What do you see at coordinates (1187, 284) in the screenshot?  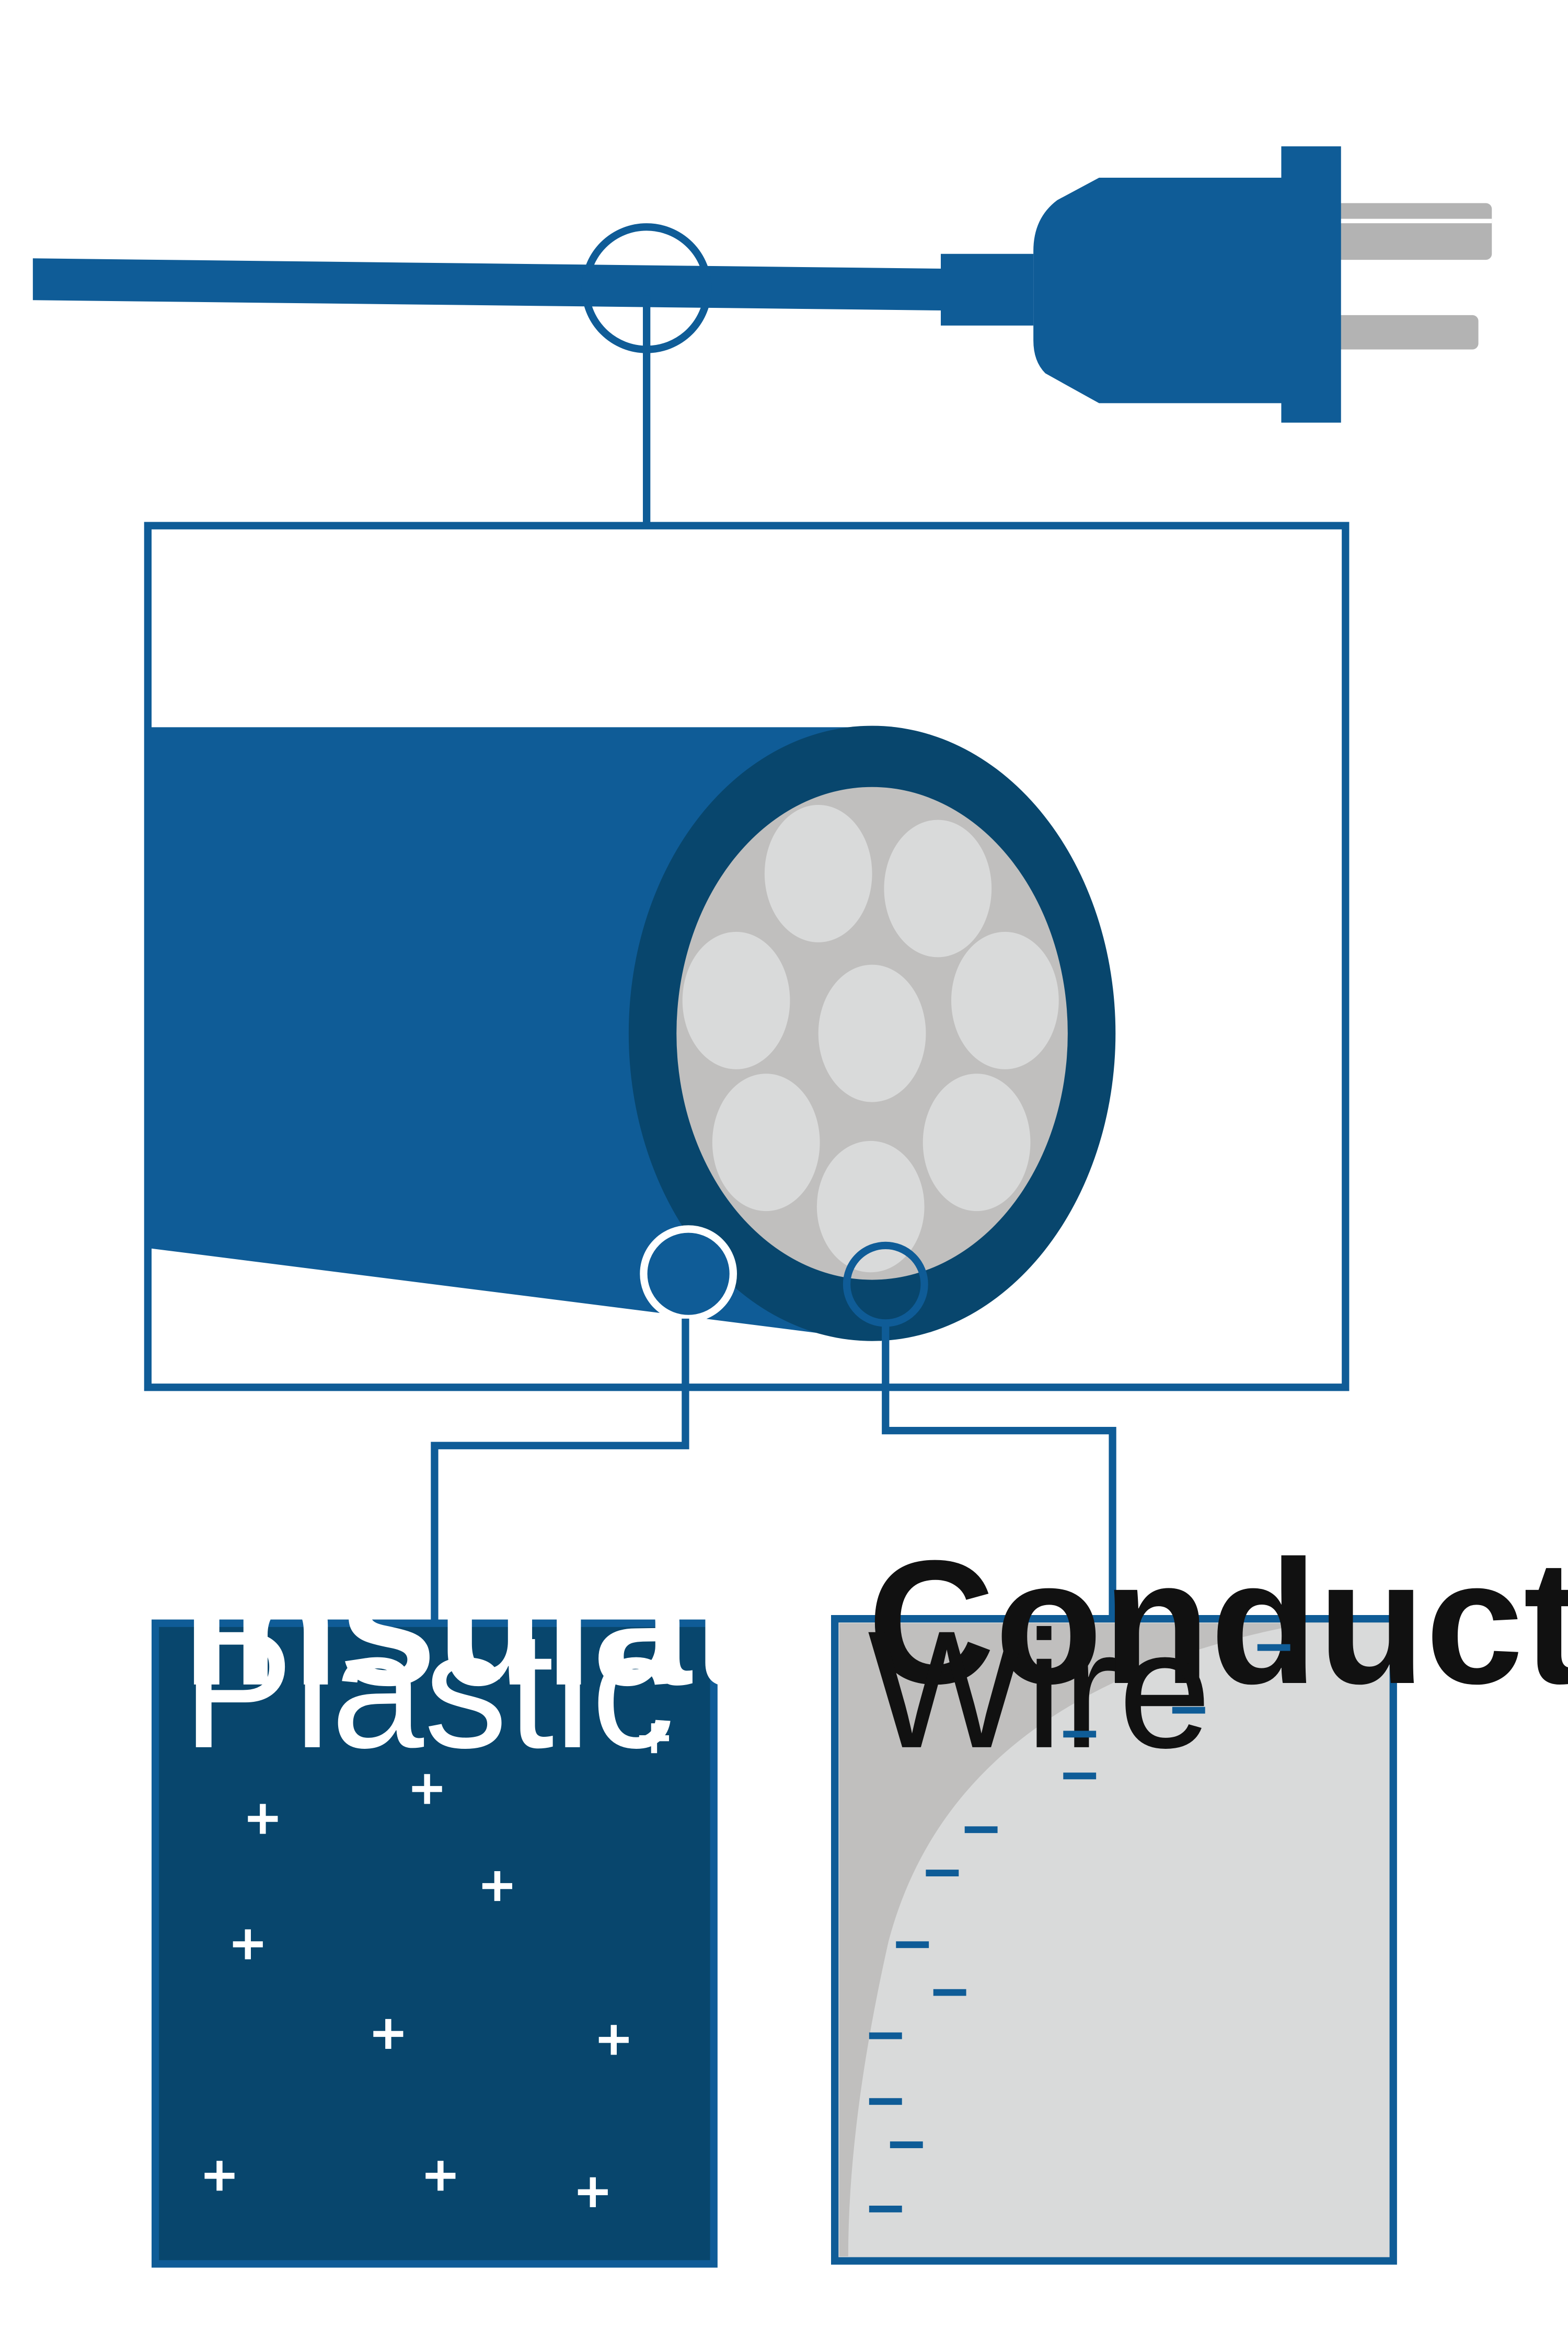 I see `plug-body` at bounding box center [1187, 284].